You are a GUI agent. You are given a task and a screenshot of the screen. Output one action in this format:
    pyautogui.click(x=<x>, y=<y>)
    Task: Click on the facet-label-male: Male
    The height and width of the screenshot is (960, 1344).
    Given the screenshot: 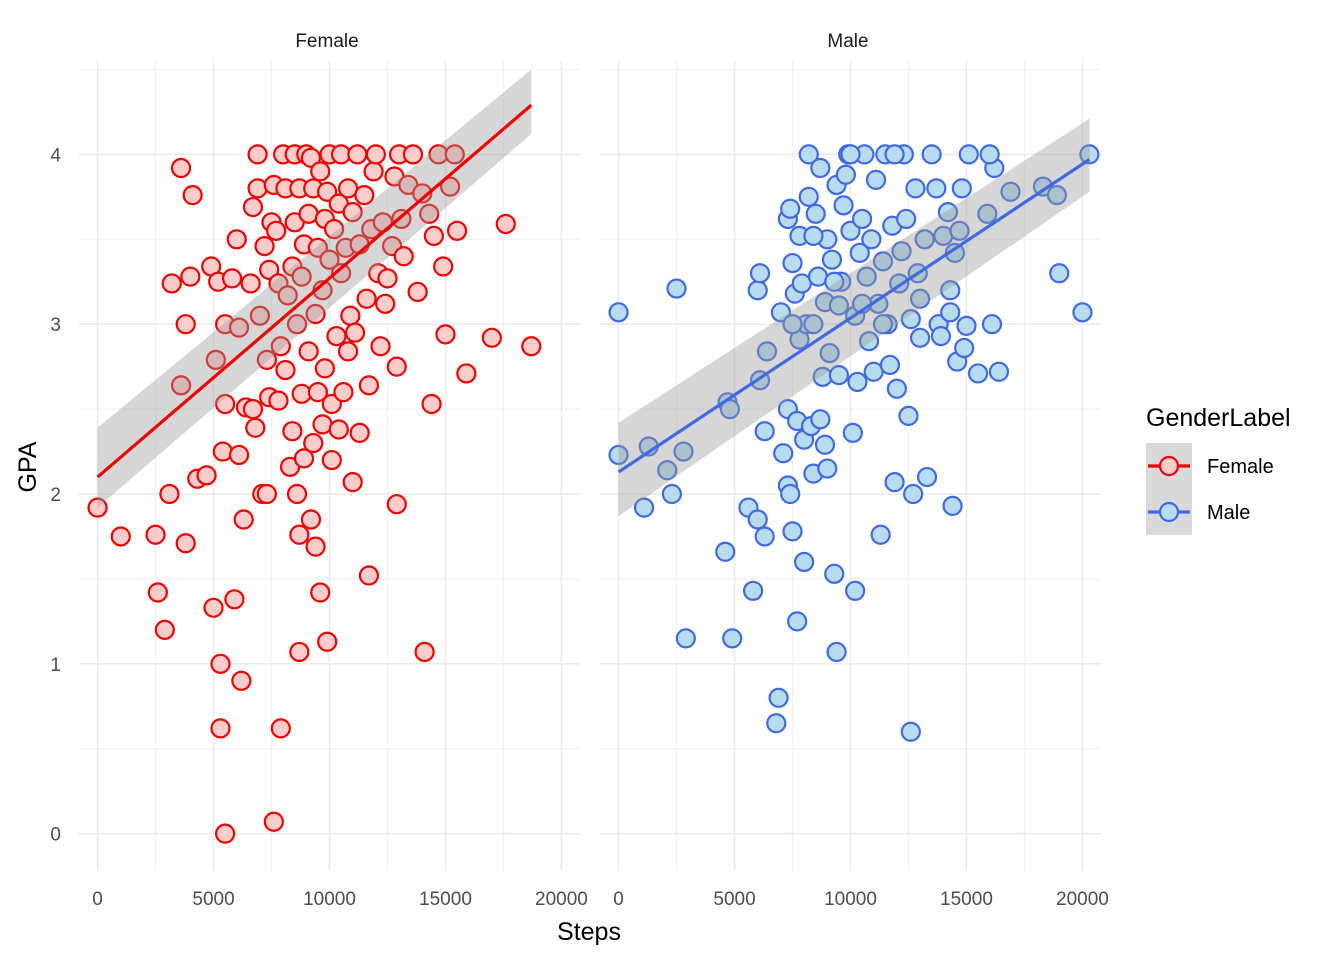 What is the action you would take?
    pyautogui.click(x=847, y=41)
    